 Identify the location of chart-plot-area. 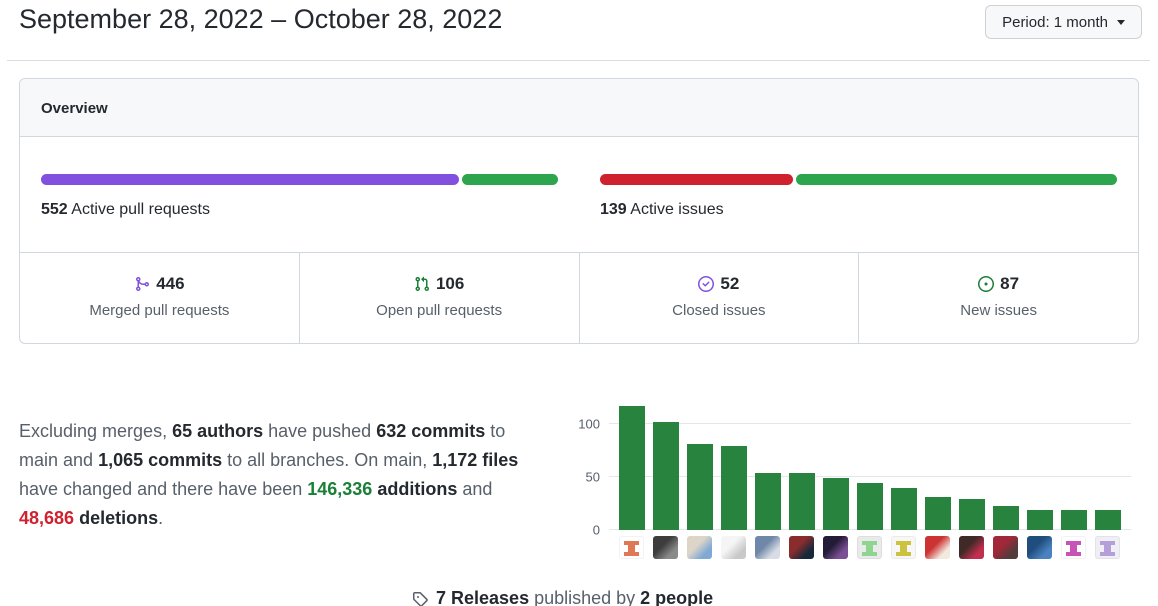
(870, 461).